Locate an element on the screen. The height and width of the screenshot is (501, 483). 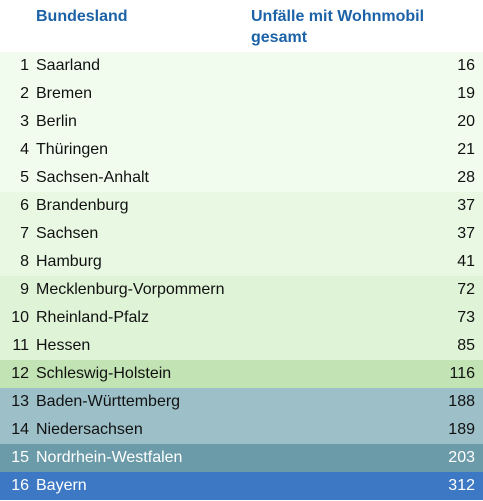
table-row: 3 Berlin 20 is located at coordinates (241, 122).